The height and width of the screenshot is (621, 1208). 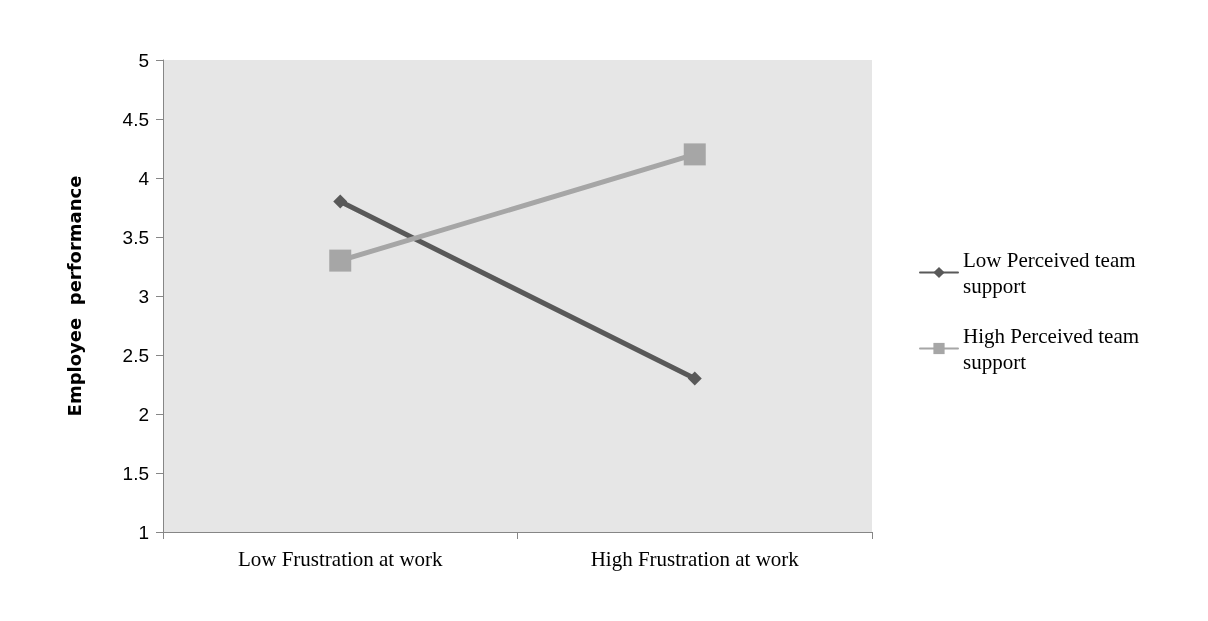 What do you see at coordinates (135, 473) in the screenshot?
I see `y-tick-label: 1.5` at bounding box center [135, 473].